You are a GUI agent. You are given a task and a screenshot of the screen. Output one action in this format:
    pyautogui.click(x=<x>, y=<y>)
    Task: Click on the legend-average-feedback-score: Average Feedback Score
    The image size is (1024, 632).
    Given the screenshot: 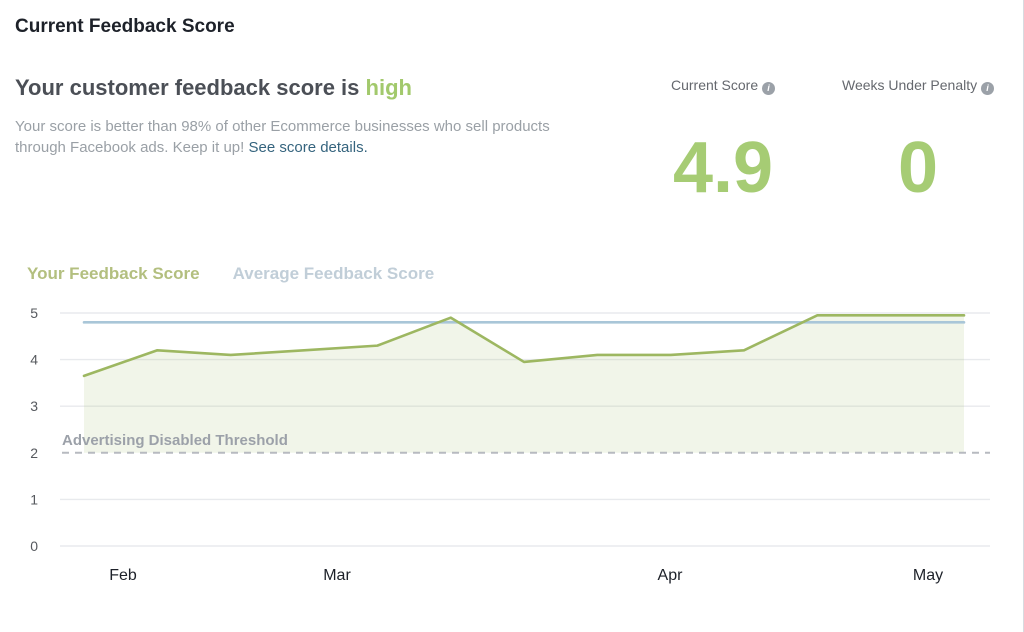 What is the action you would take?
    pyautogui.click(x=333, y=273)
    